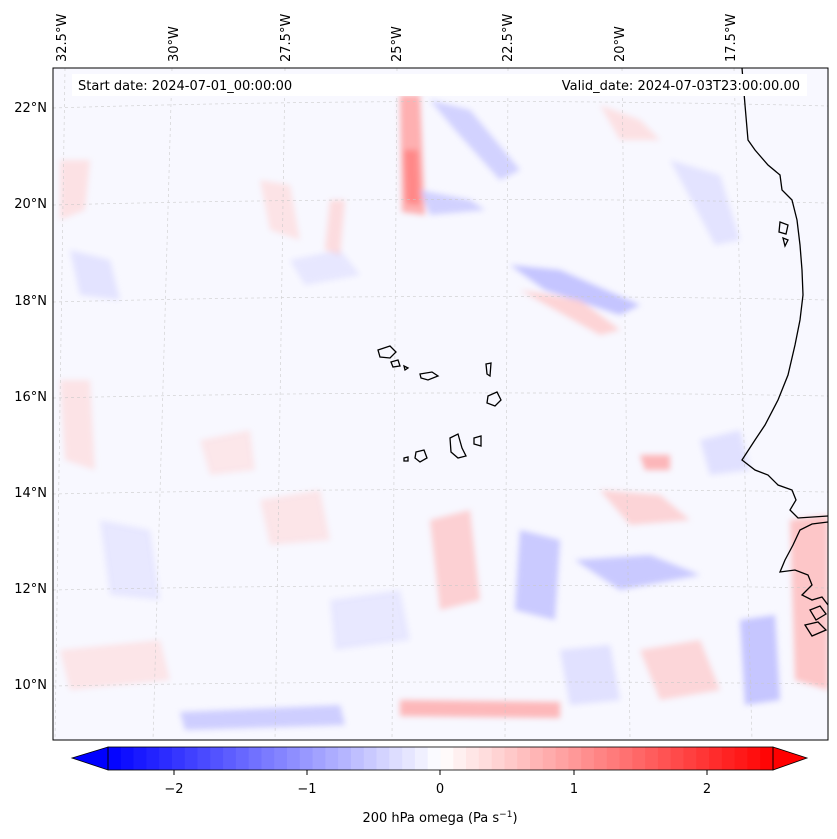 Image resolution: width=837 pixels, height=839 pixels. I want to click on colorbar-cells, so click(441, 758).